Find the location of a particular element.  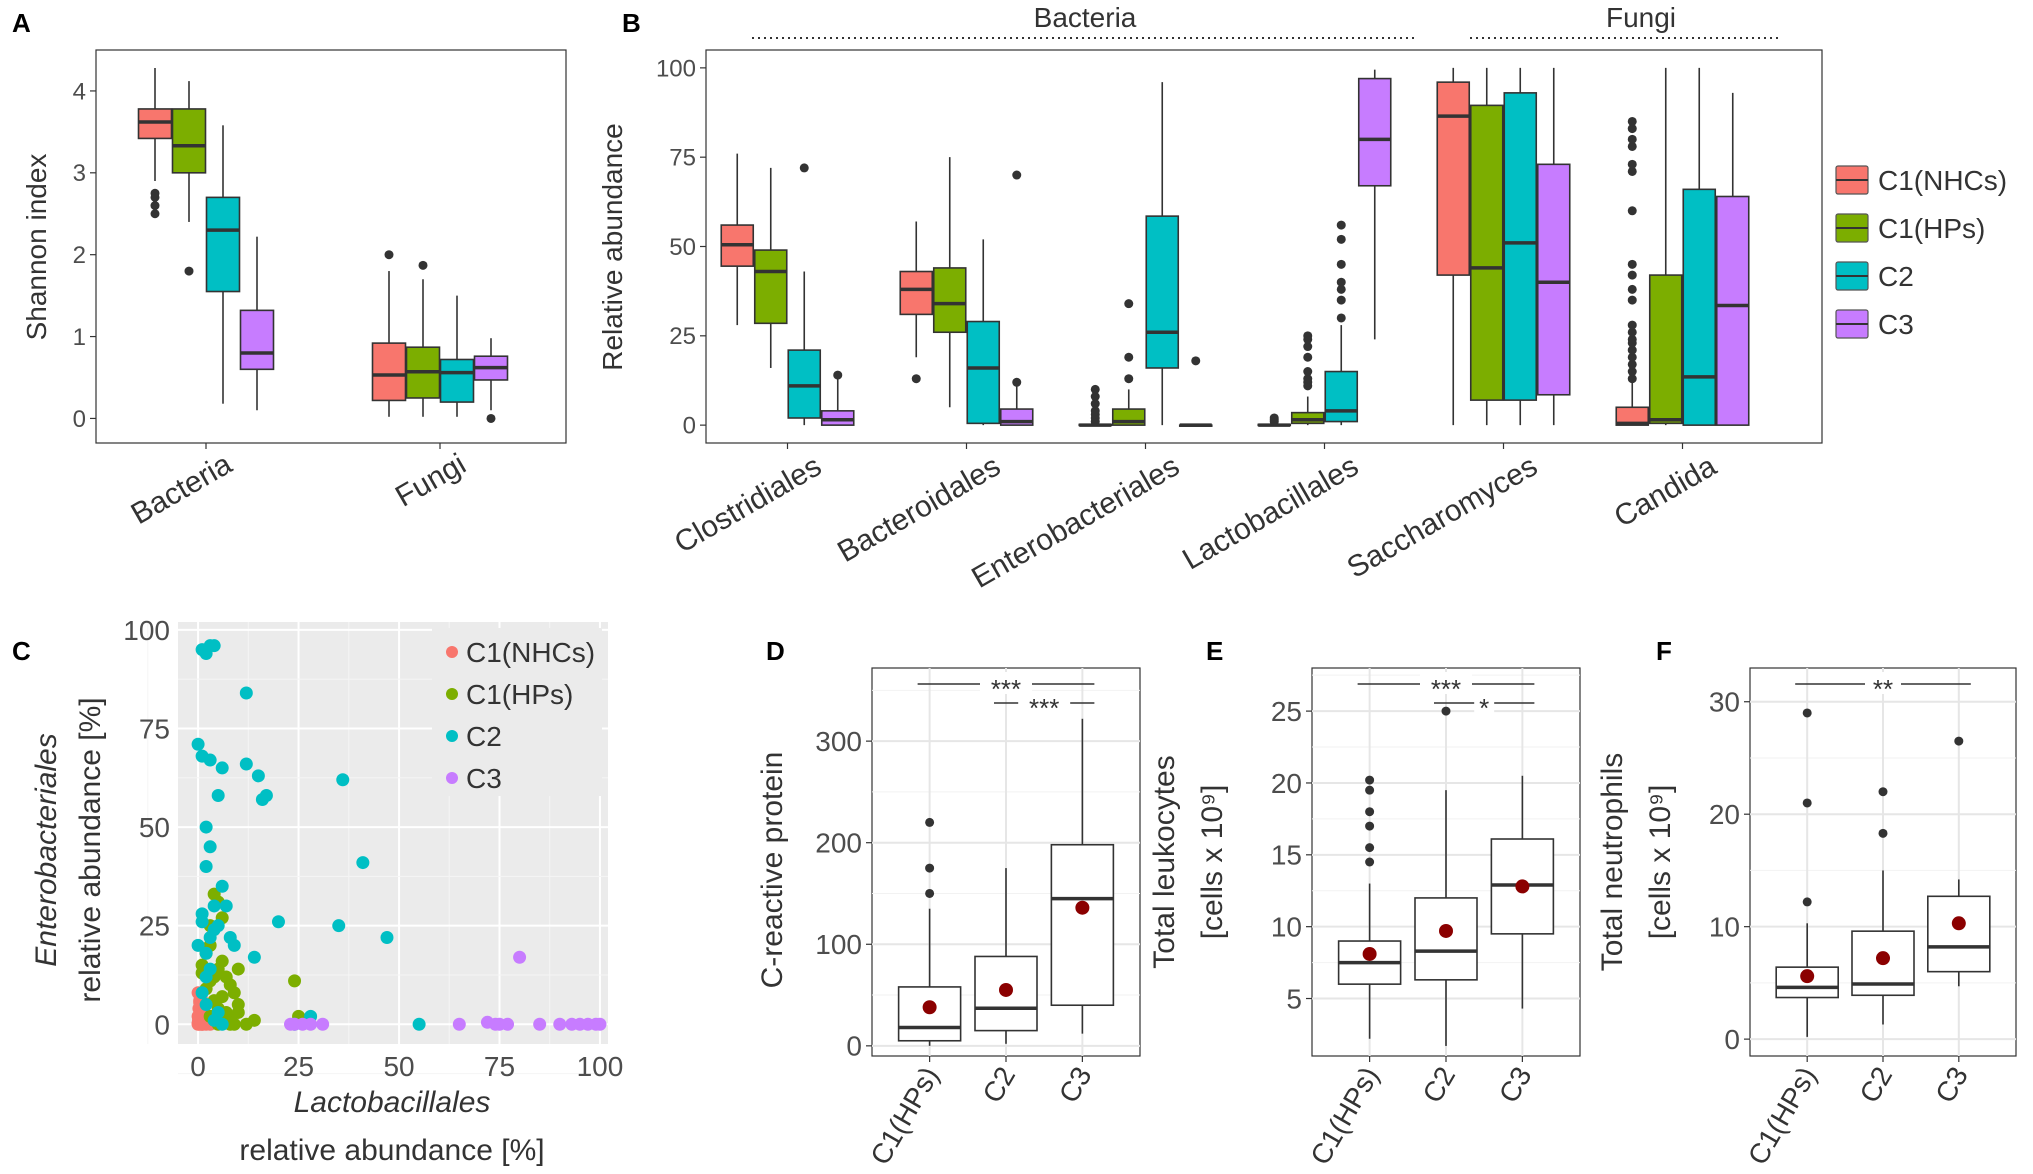

legend-item-c1-nhcs: C1(NHCs) is located at coordinates (1921, 180).